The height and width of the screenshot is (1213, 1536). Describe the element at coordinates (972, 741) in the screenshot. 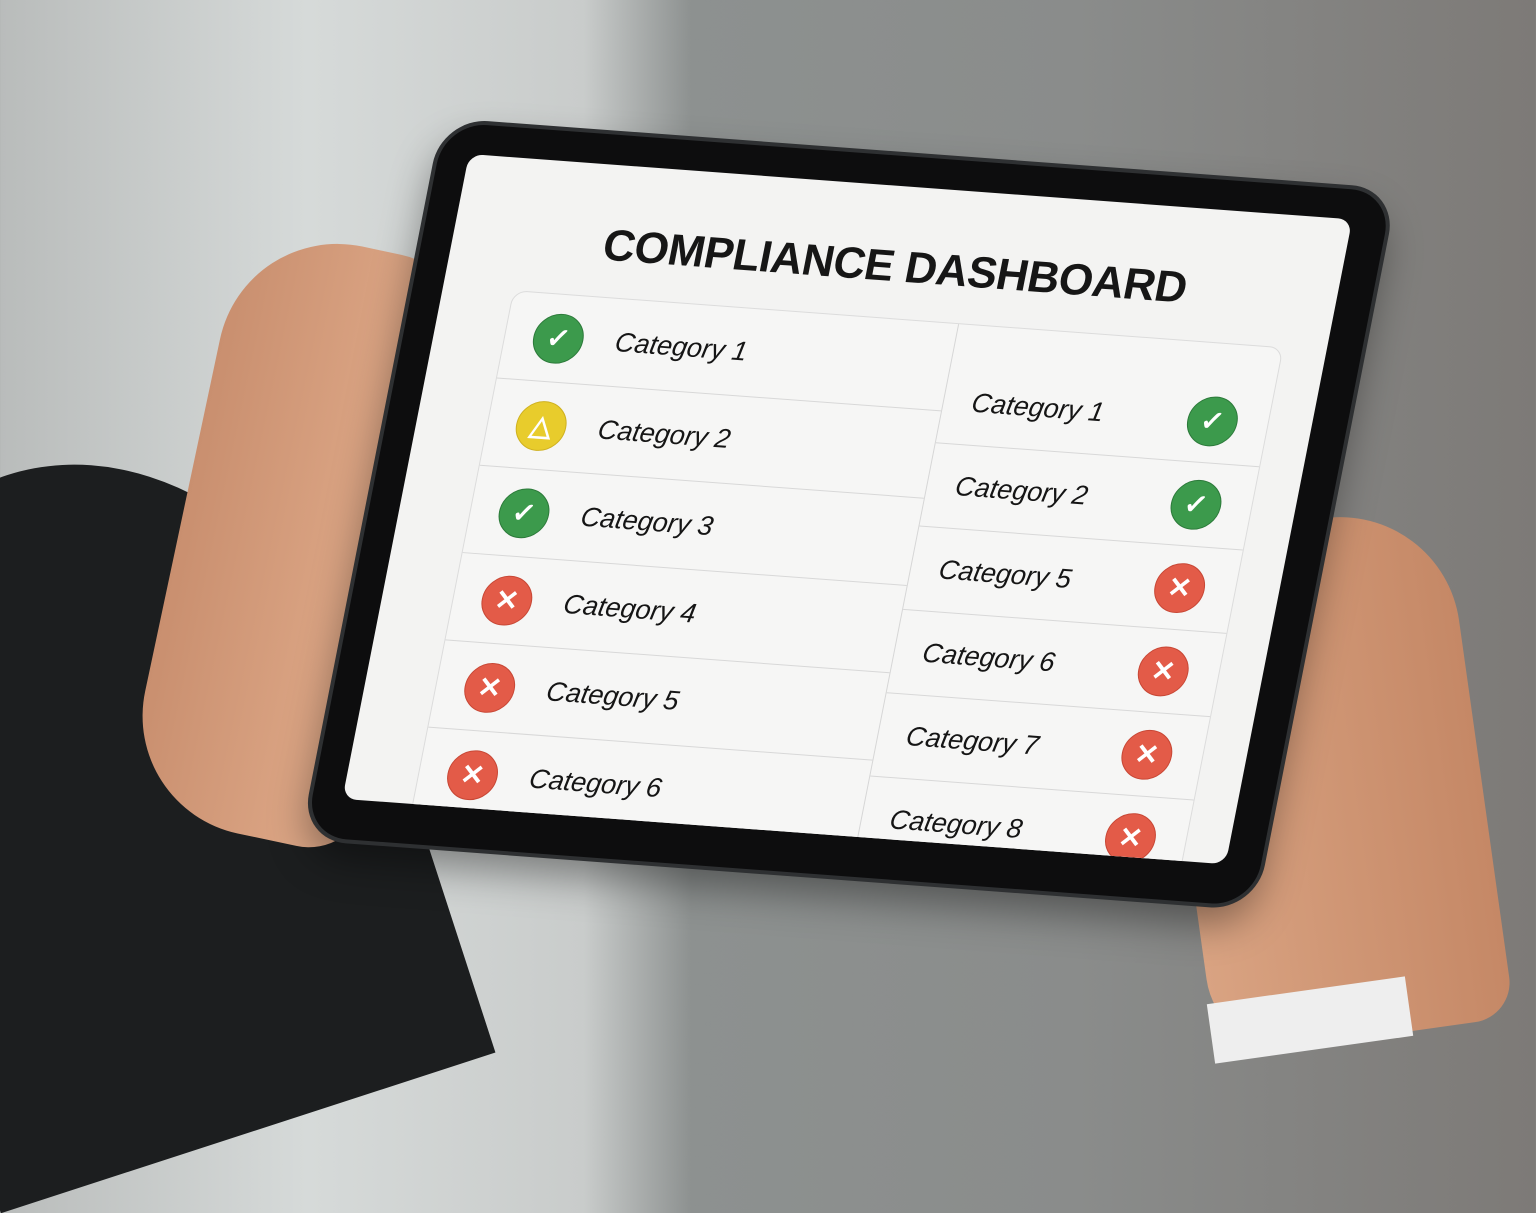

I see `category-label: Category 7` at that location.